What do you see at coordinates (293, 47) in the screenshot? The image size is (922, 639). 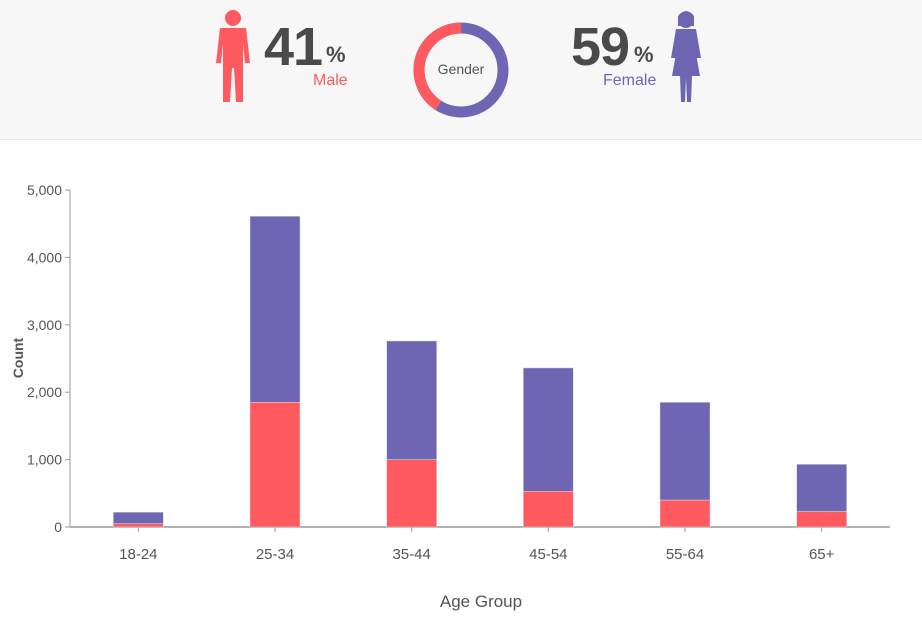 I see `male-percent: 41` at bounding box center [293, 47].